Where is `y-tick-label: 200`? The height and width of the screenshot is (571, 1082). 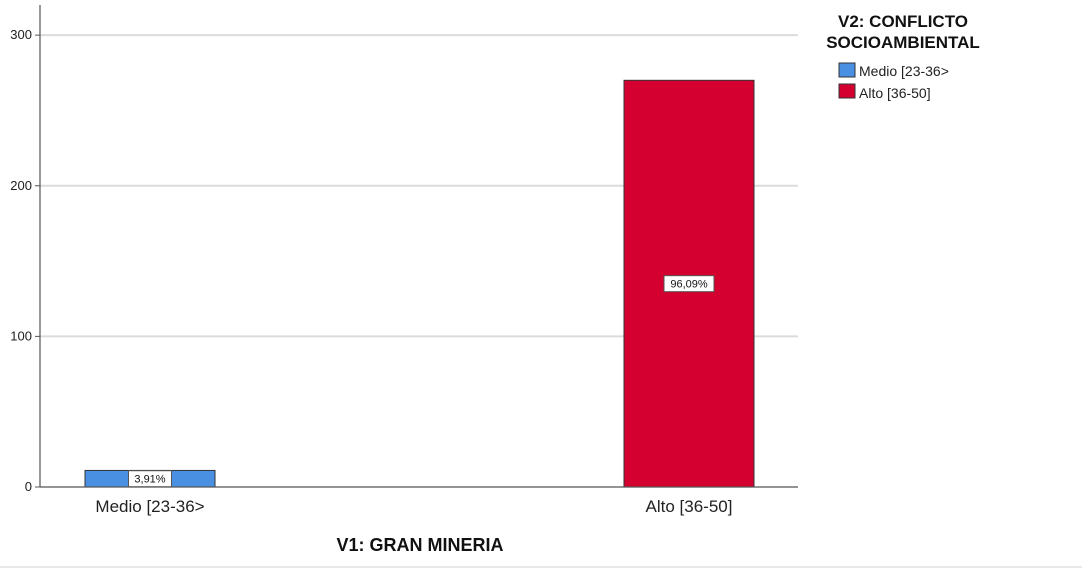
y-tick-label: 200 is located at coordinates (21, 185).